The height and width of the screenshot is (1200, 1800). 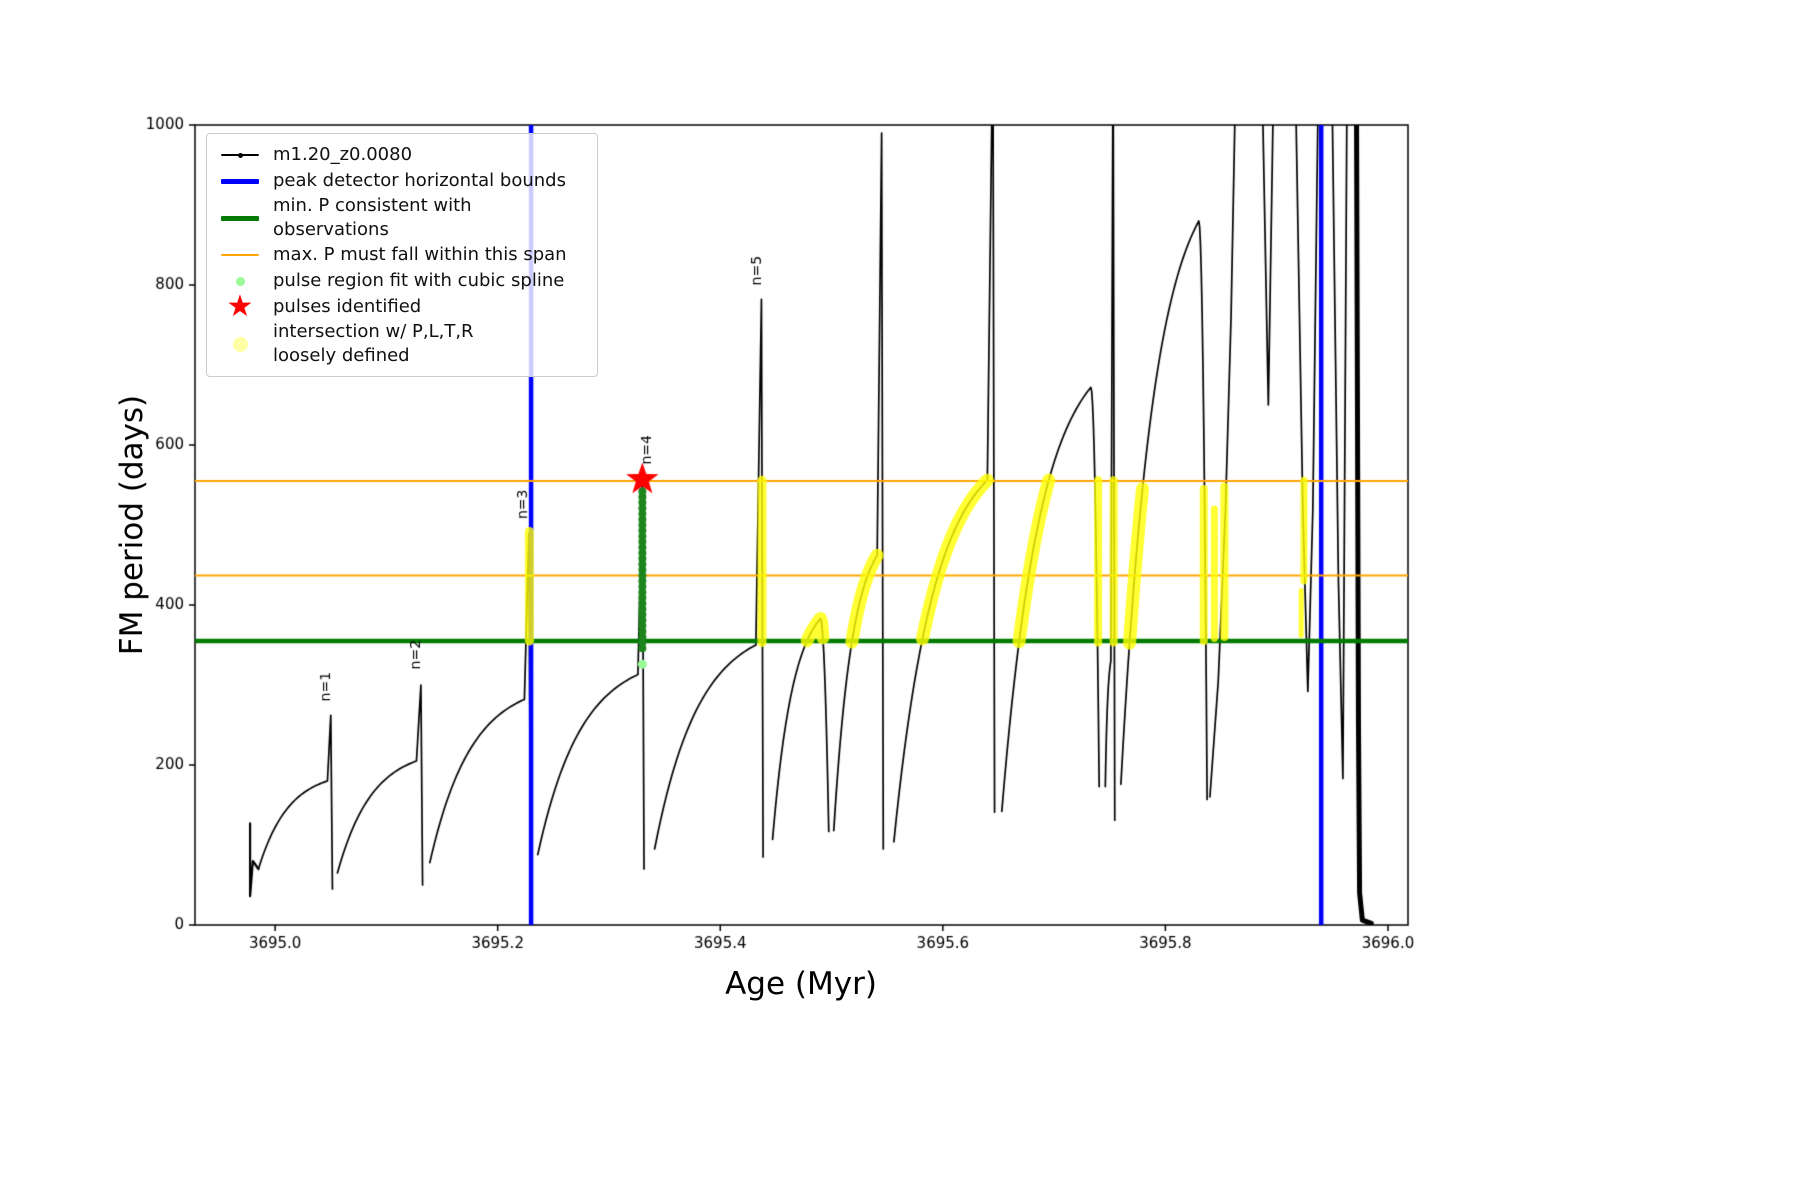 What do you see at coordinates (372, 217) in the screenshot?
I see `legend-entry-label: min. P consistent with observations` at bounding box center [372, 217].